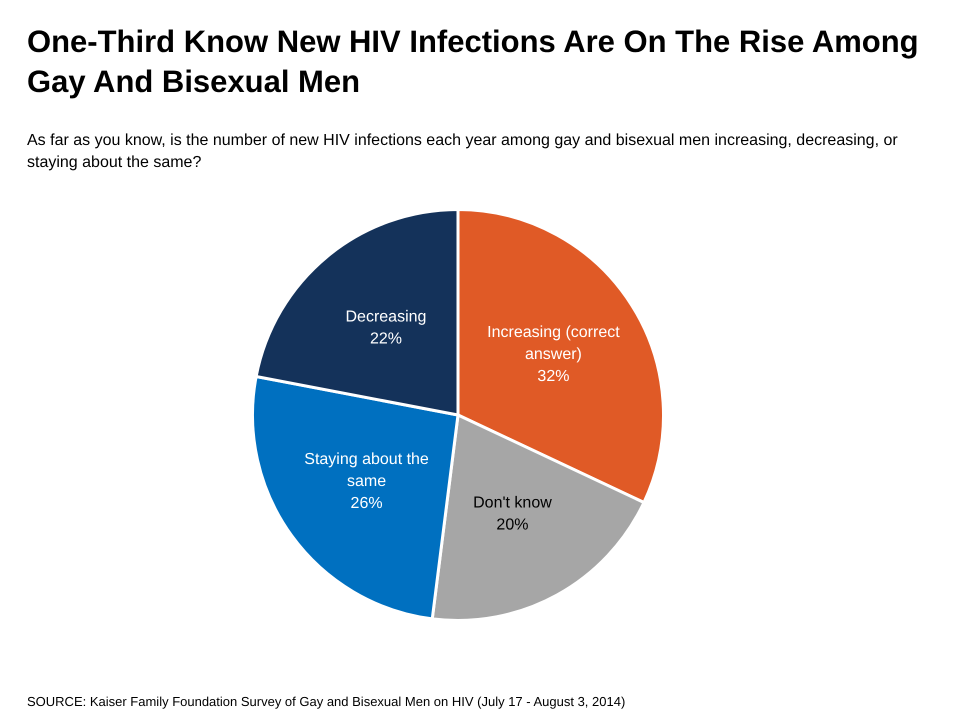 This screenshot has width=954, height=723. I want to click on slice-label: Don't know, so click(512, 503).